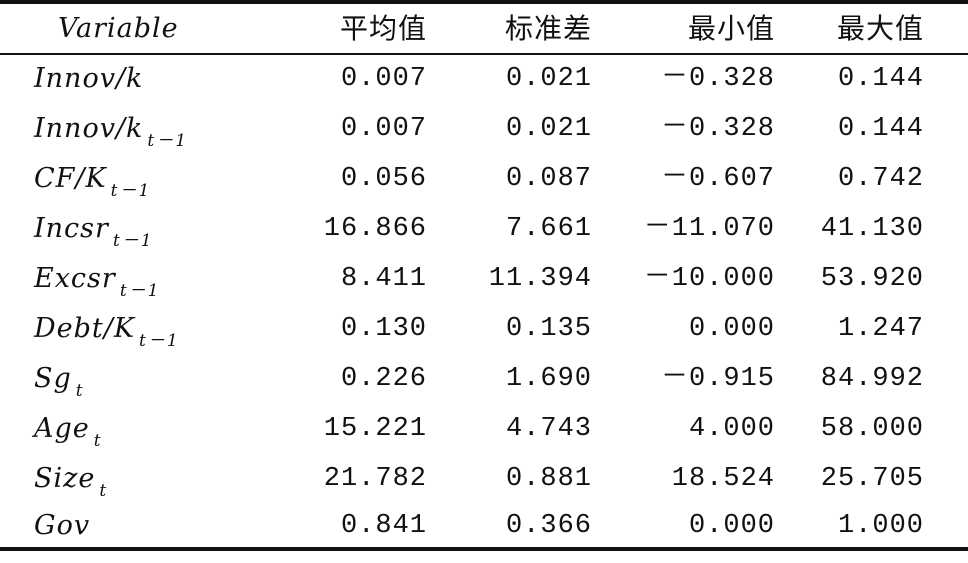 This screenshot has width=968, height=563. I want to click on header-max: 最大值, so click(880, 28).